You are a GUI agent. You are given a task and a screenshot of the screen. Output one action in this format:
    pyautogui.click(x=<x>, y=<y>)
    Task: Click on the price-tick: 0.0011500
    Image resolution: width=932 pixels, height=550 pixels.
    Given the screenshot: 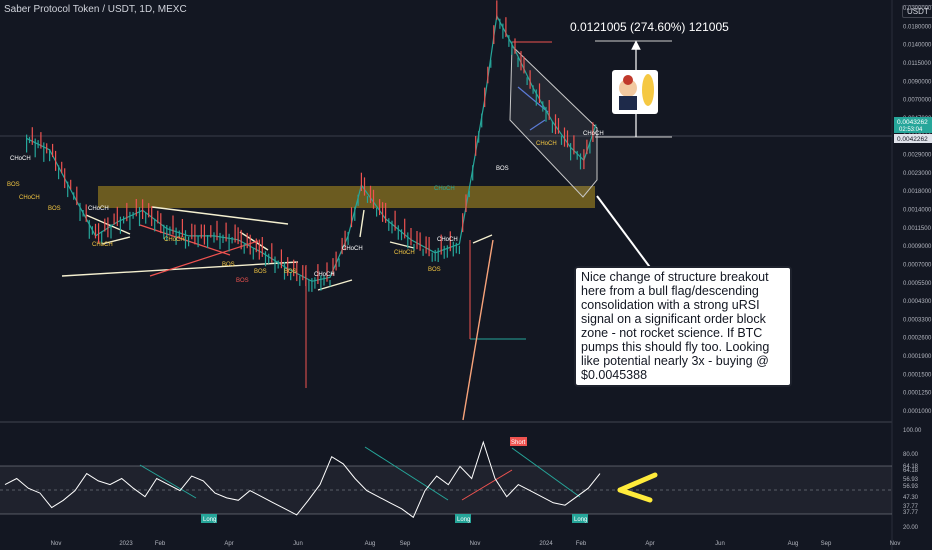 What is the action you would take?
    pyautogui.click(x=917, y=229)
    